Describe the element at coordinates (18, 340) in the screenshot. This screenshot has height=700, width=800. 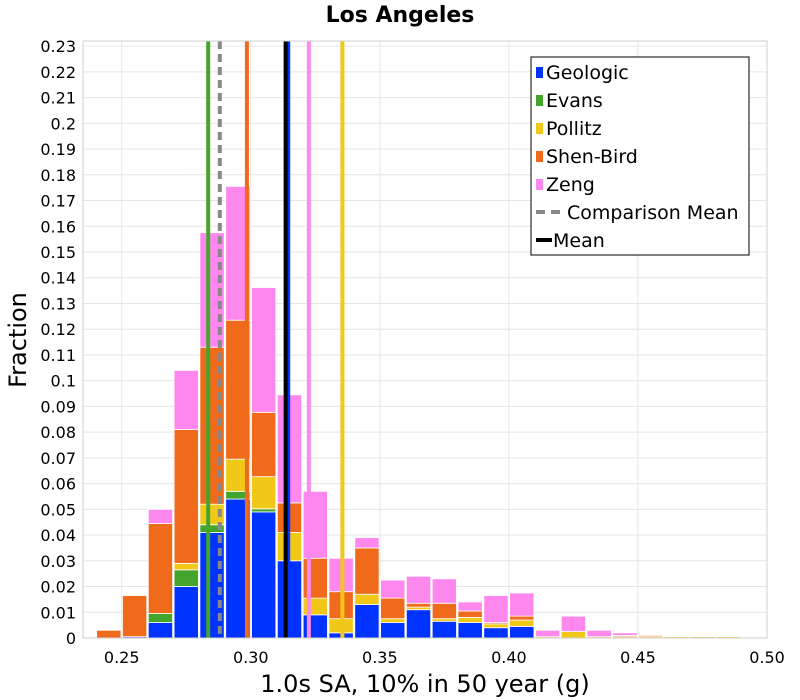
I see `y-axis-label: Fraction` at that location.